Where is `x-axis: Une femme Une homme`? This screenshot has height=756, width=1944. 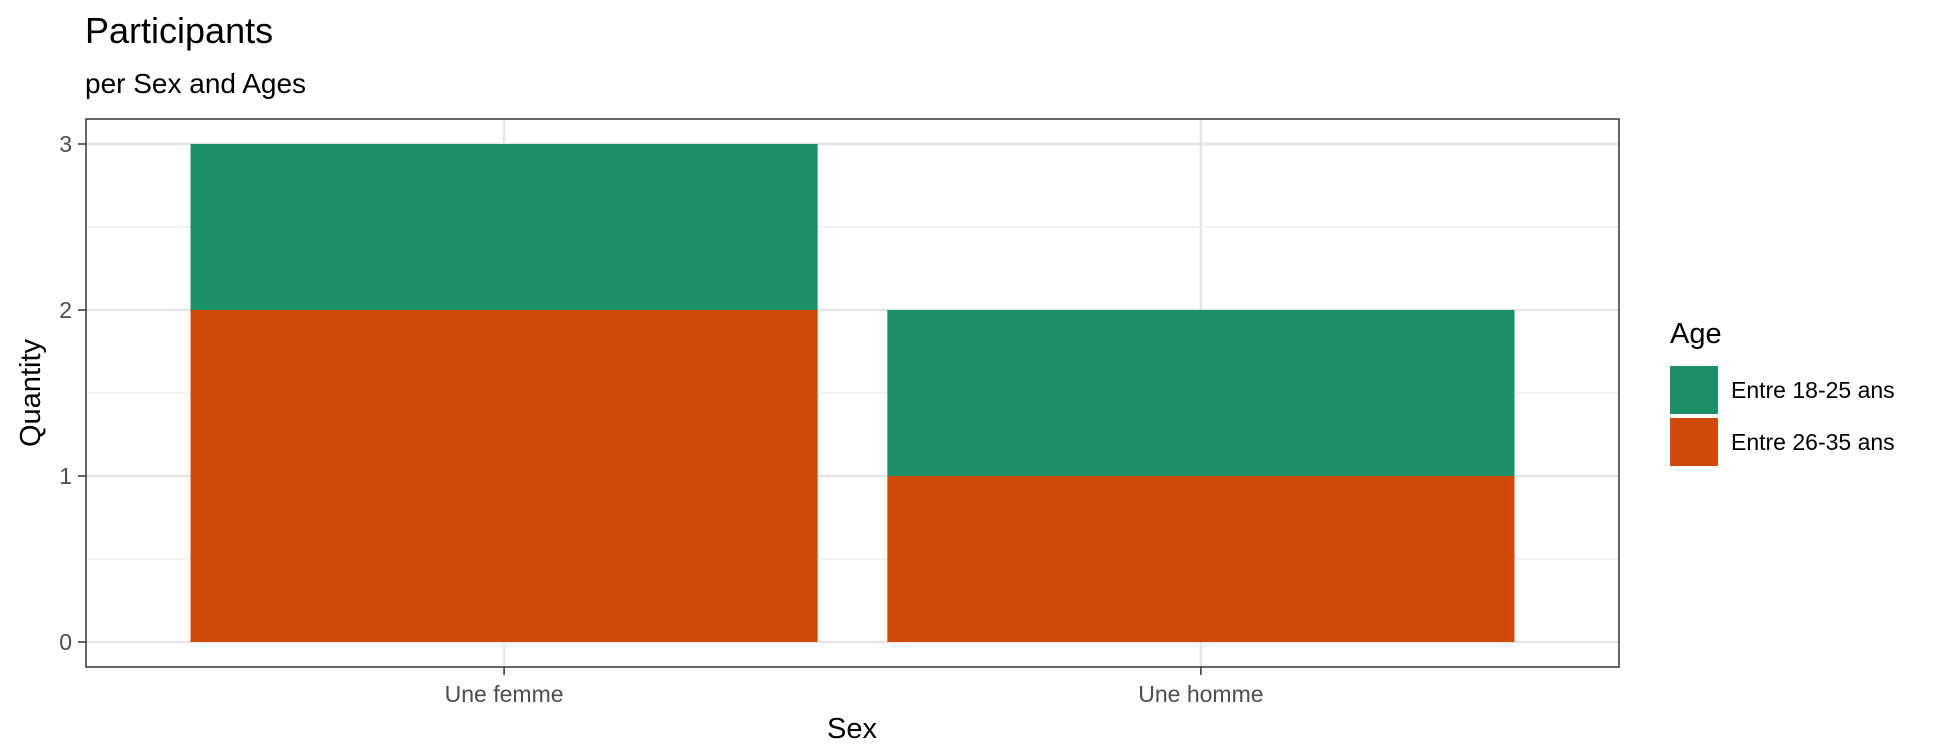 x-axis: Une femme Une homme is located at coordinates (854, 687).